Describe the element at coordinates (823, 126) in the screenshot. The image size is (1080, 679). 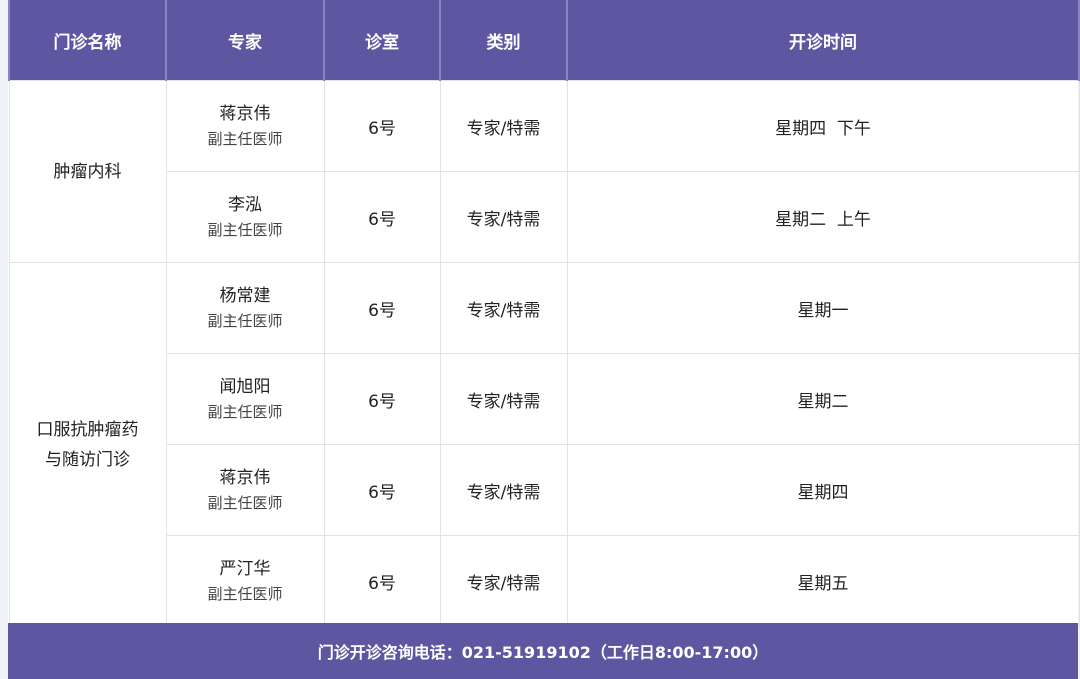
I see `time-cell: 星期四 下午` at that location.